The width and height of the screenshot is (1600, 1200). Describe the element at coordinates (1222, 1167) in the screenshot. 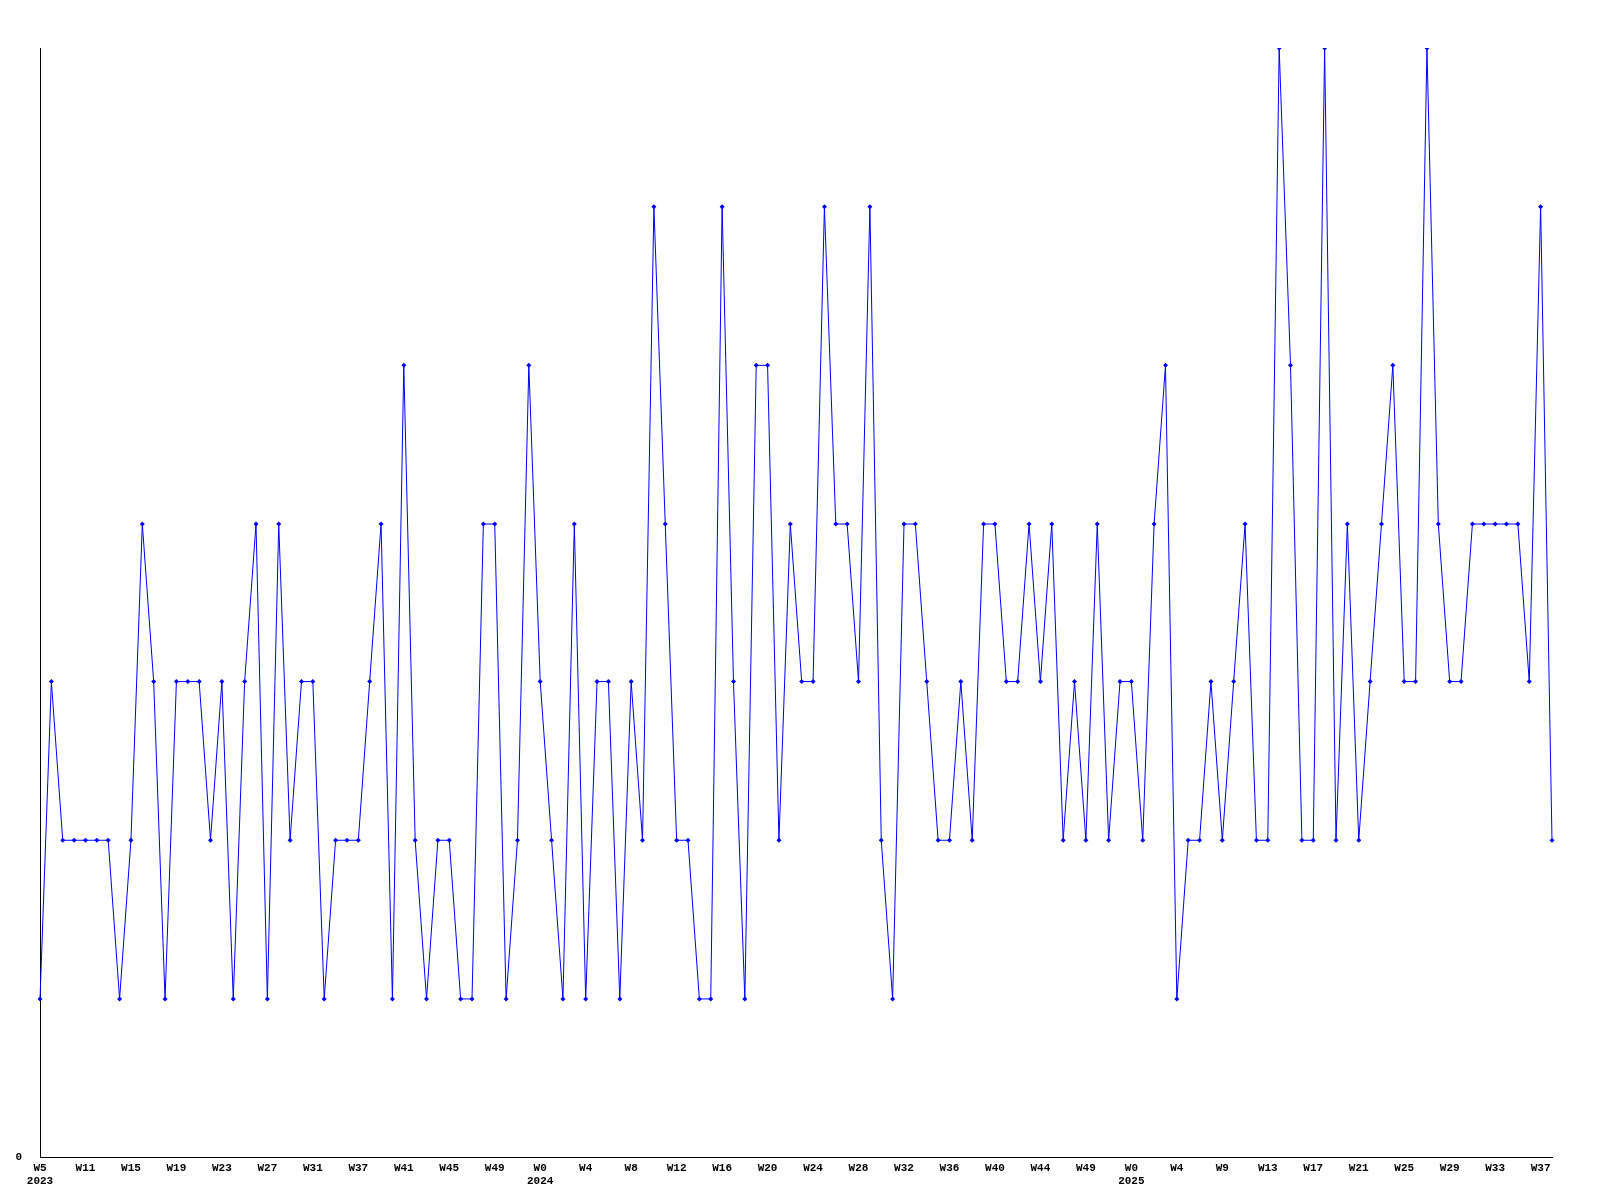

I see `x-tick-label: W9` at that location.